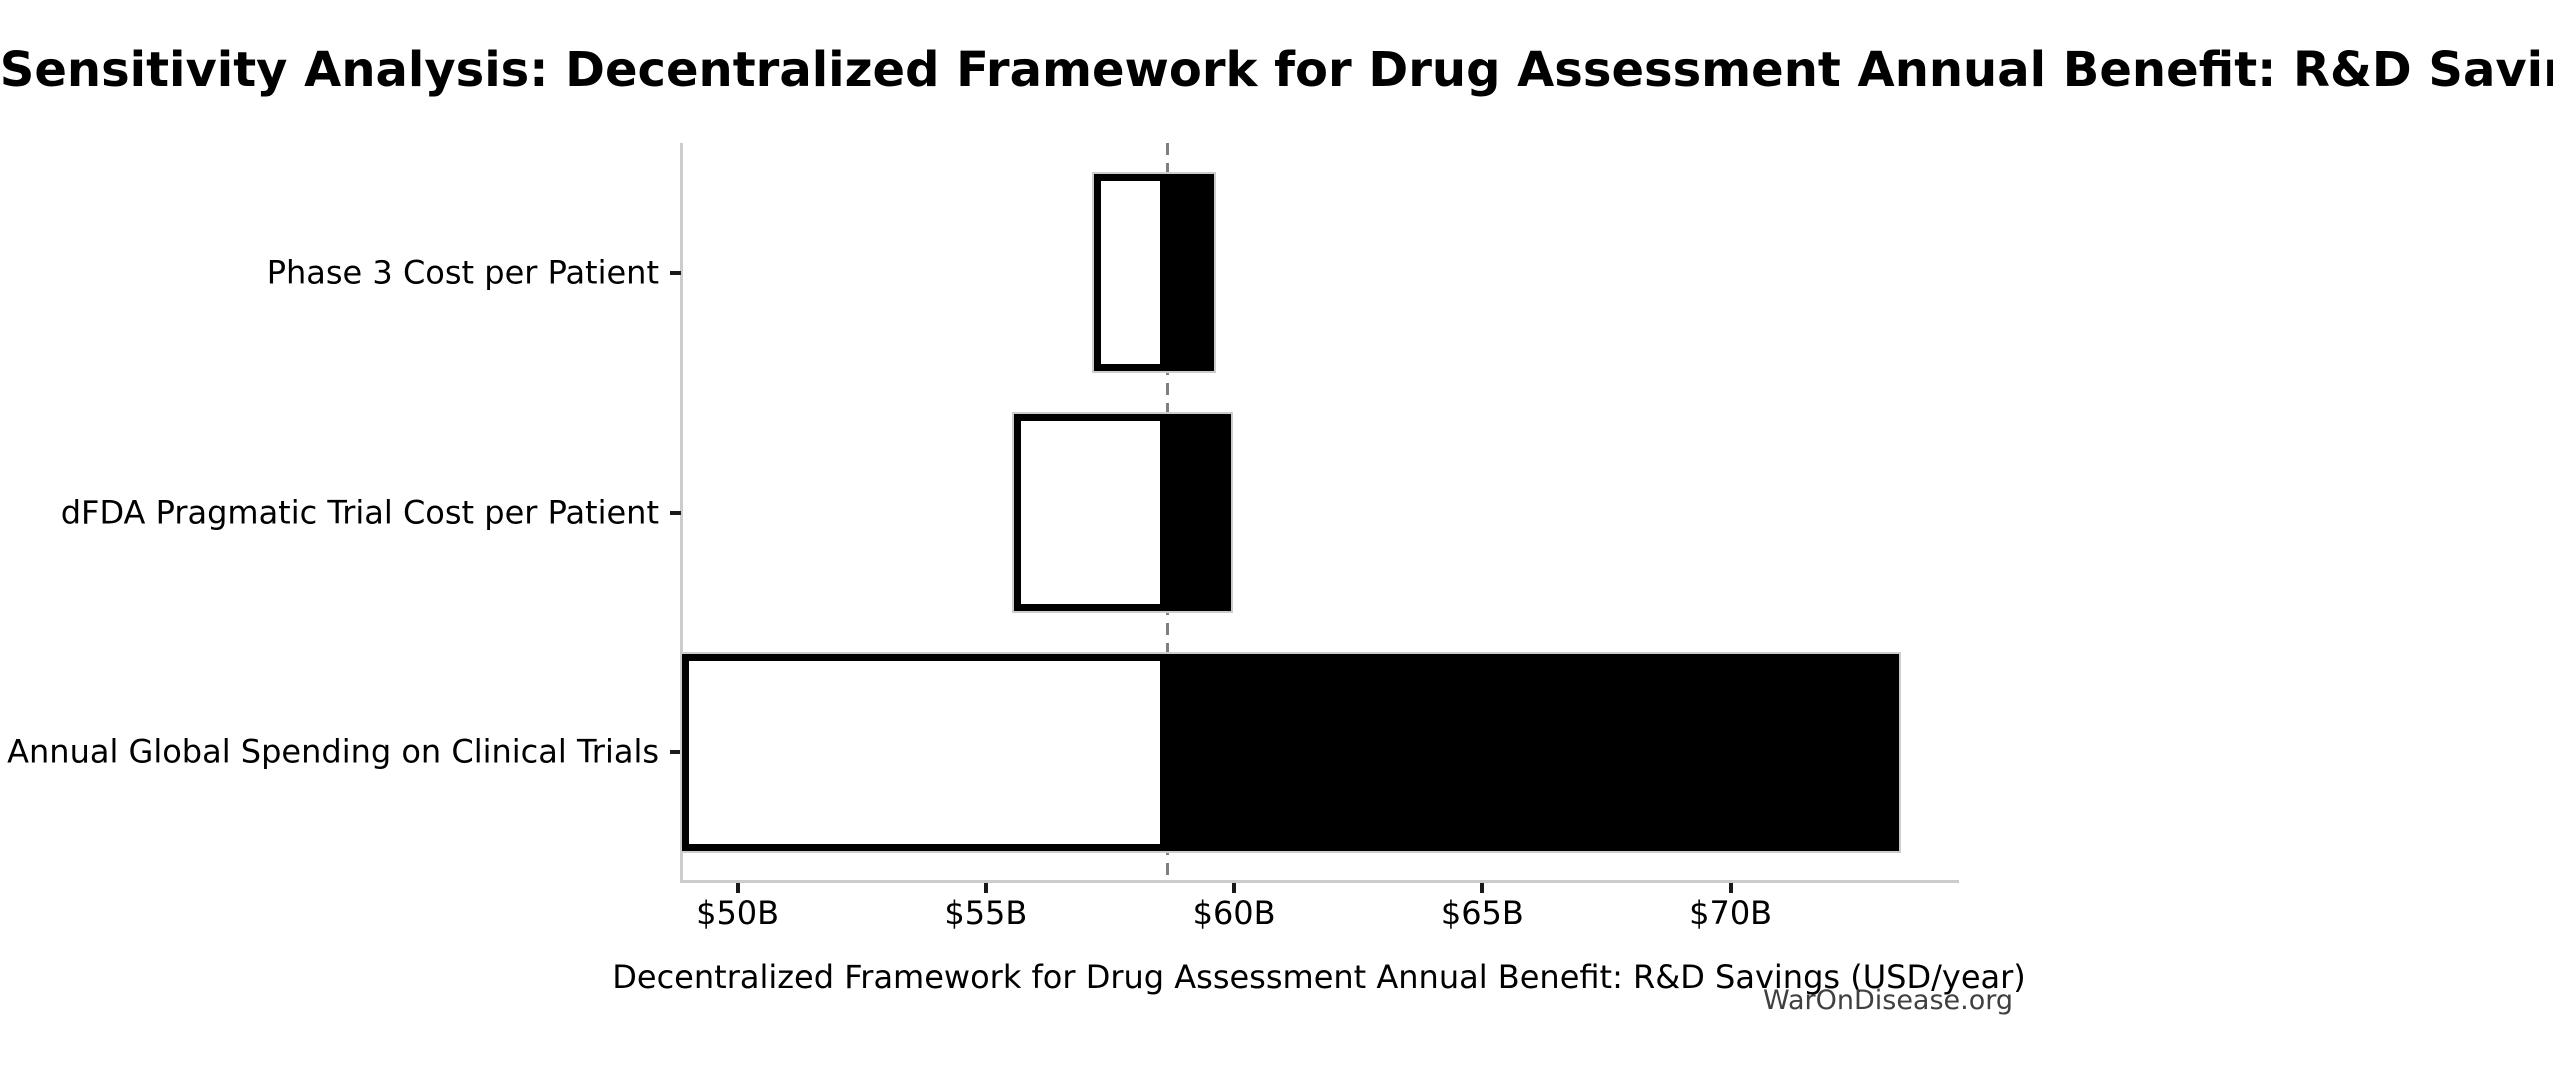  I want to click on x-tick-label: $70B, so click(1731, 913).